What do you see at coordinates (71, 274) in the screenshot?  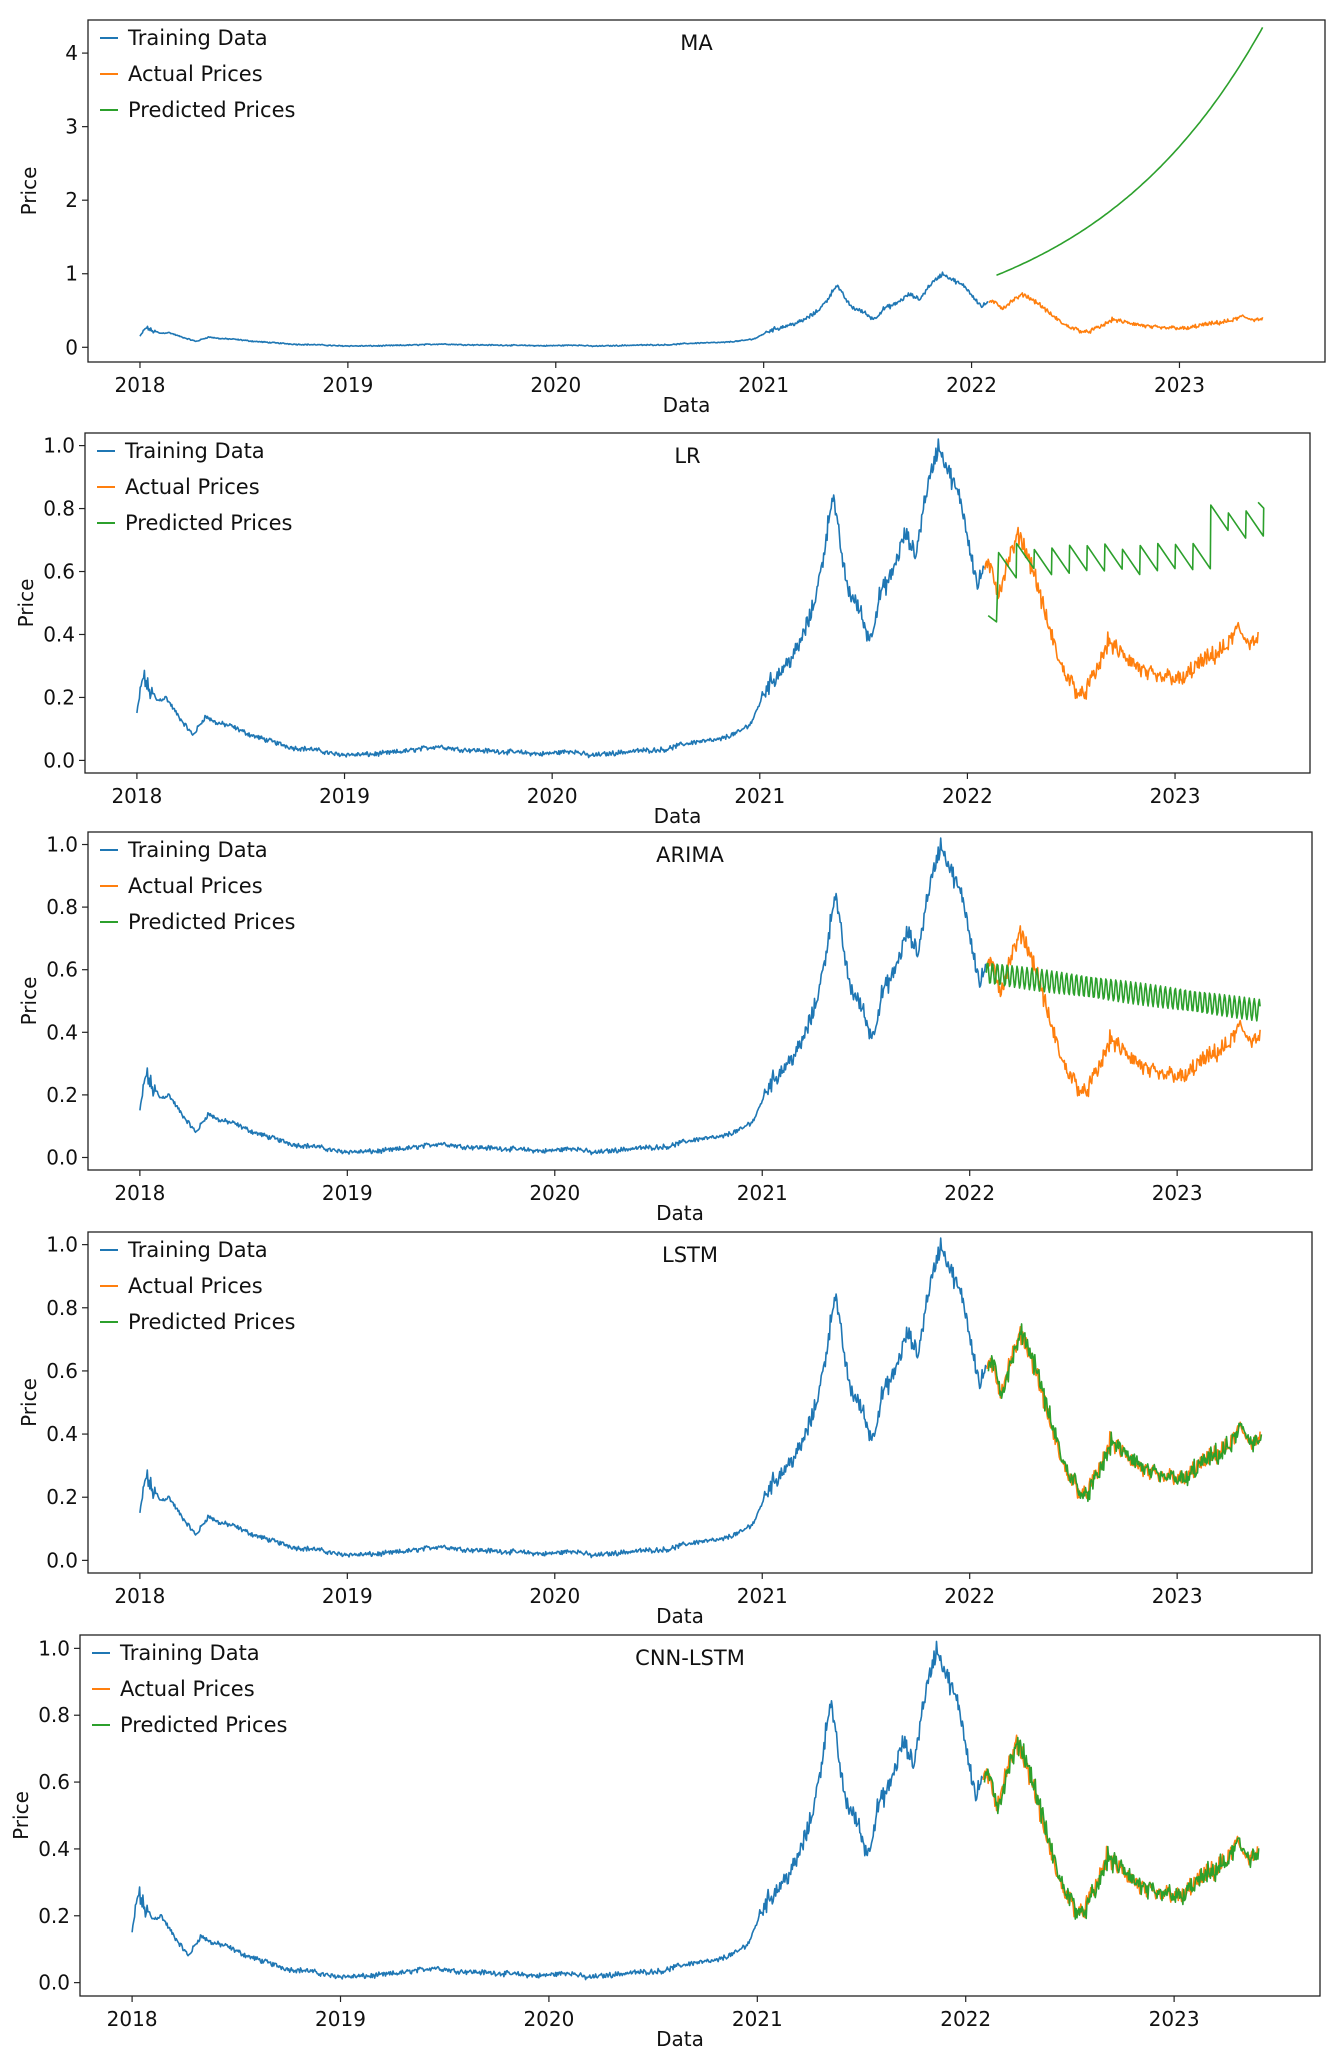 I see `y-tick-label: 1` at bounding box center [71, 274].